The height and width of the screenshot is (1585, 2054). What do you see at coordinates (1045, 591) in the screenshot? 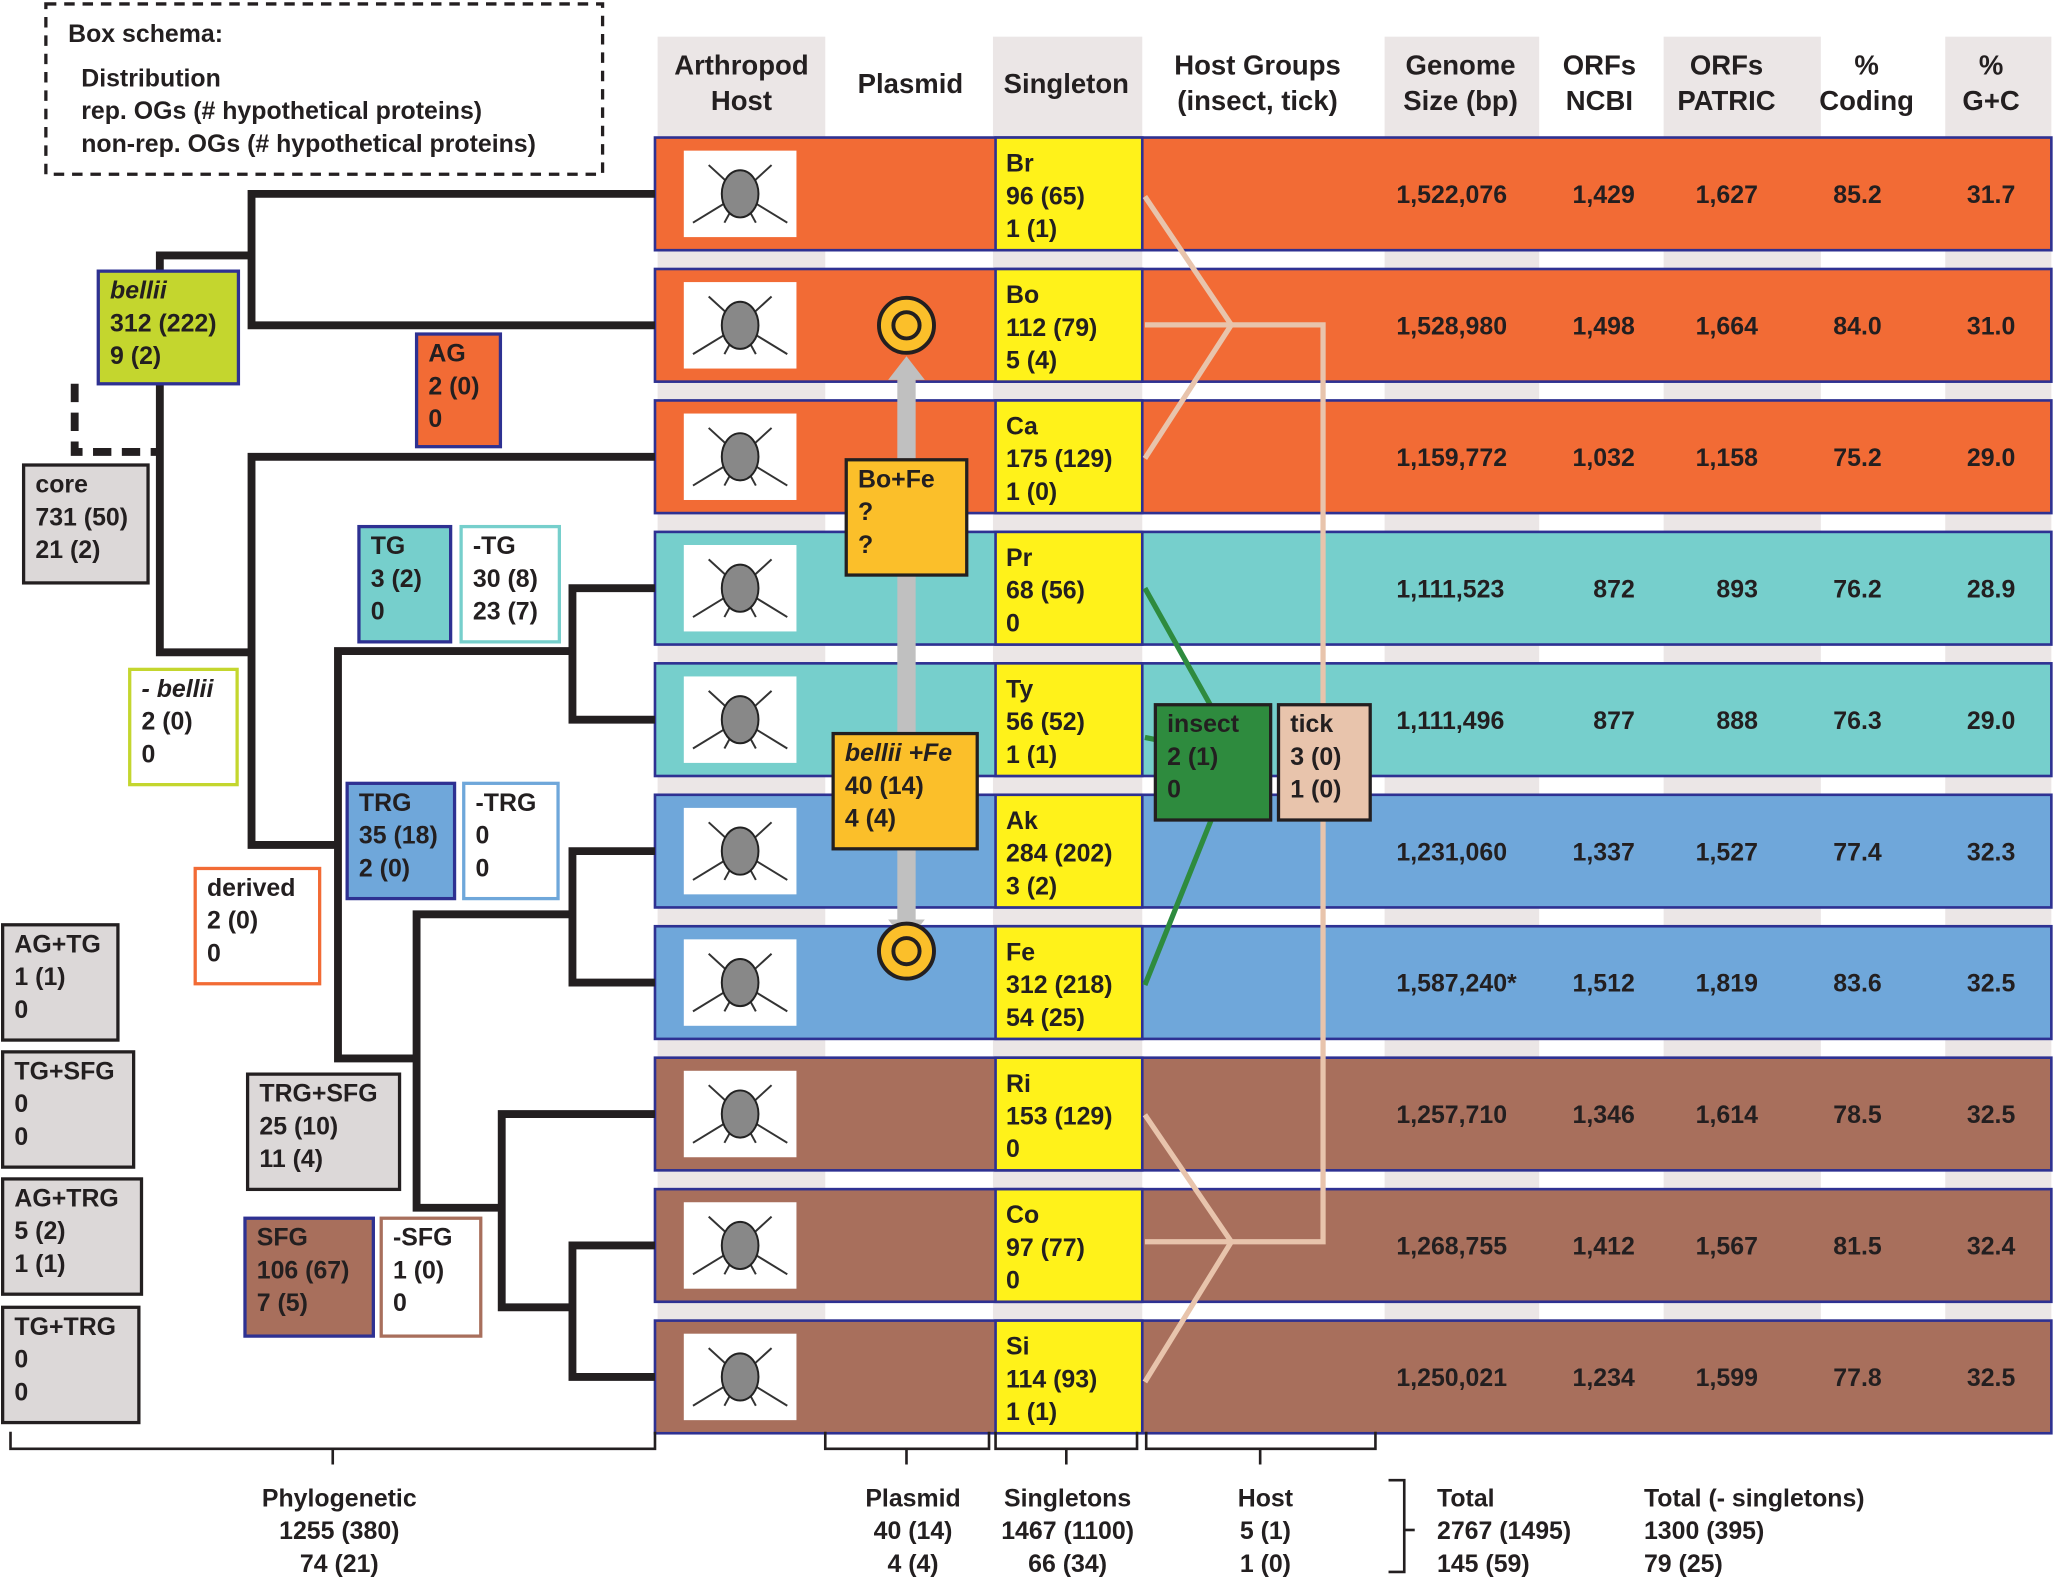
I see `singleton-text: 68 (56)` at bounding box center [1045, 591].